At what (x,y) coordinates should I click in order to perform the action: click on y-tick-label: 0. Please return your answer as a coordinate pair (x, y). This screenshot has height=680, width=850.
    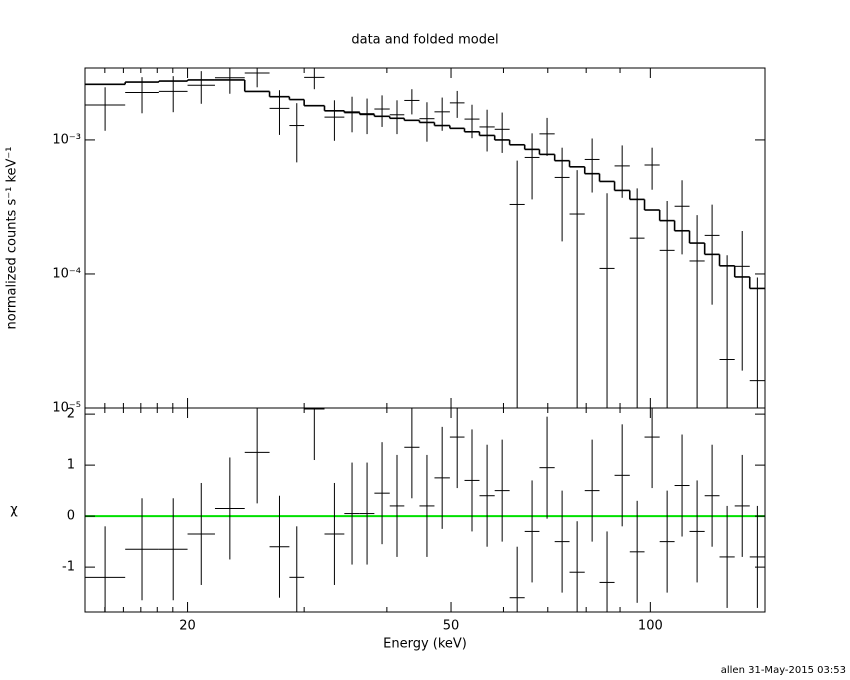
    Looking at the image, I should click on (71, 516).